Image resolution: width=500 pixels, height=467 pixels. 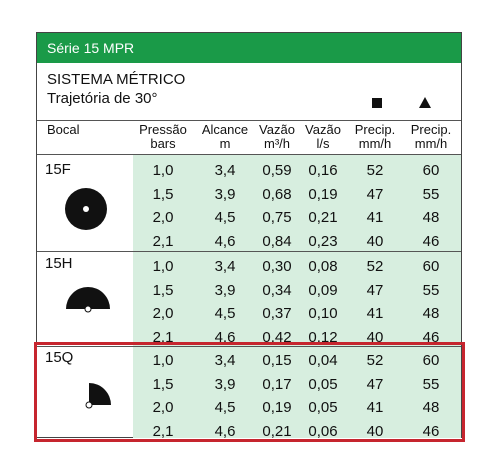 What do you see at coordinates (63, 129) in the screenshot?
I see `header-bocal: Bocal` at bounding box center [63, 129].